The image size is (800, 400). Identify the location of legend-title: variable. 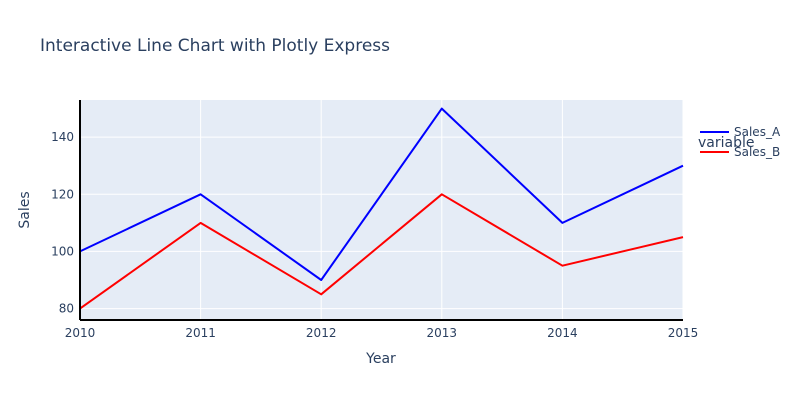
(726, 143).